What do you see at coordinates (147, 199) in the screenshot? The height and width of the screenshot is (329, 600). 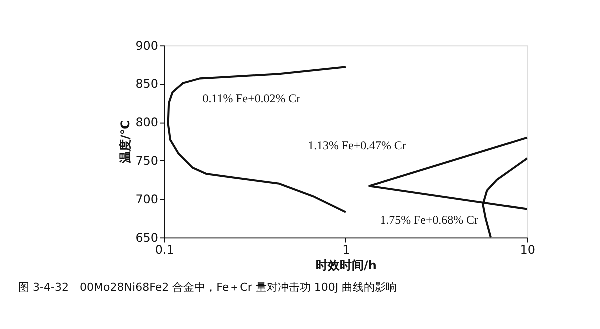 I see `y-tick-label: 700` at bounding box center [147, 199].